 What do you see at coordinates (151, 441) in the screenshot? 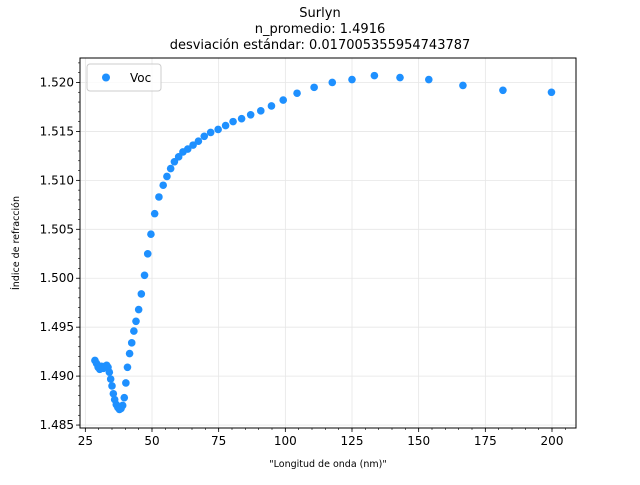
I see `x-tick-label: 50` at bounding box center [151, 441].